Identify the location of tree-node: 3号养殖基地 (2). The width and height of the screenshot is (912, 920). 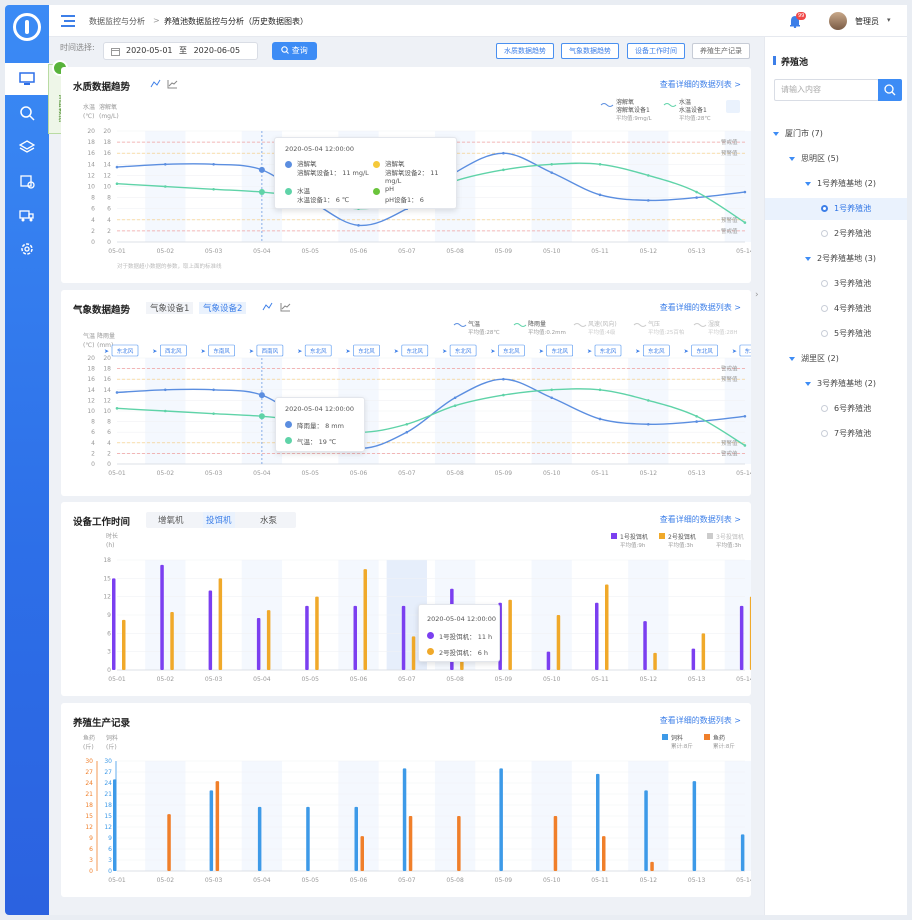
(836, 384).